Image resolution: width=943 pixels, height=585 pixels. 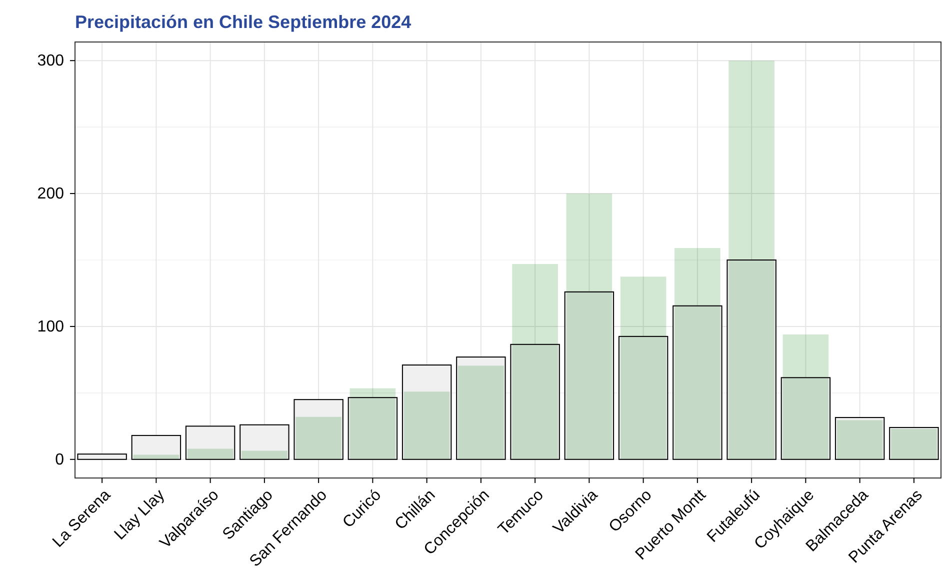 What do you see at coordinates (50, 194) in the screenshot?
I see `y-tick-label: 200` at bounding box center [50, 194].